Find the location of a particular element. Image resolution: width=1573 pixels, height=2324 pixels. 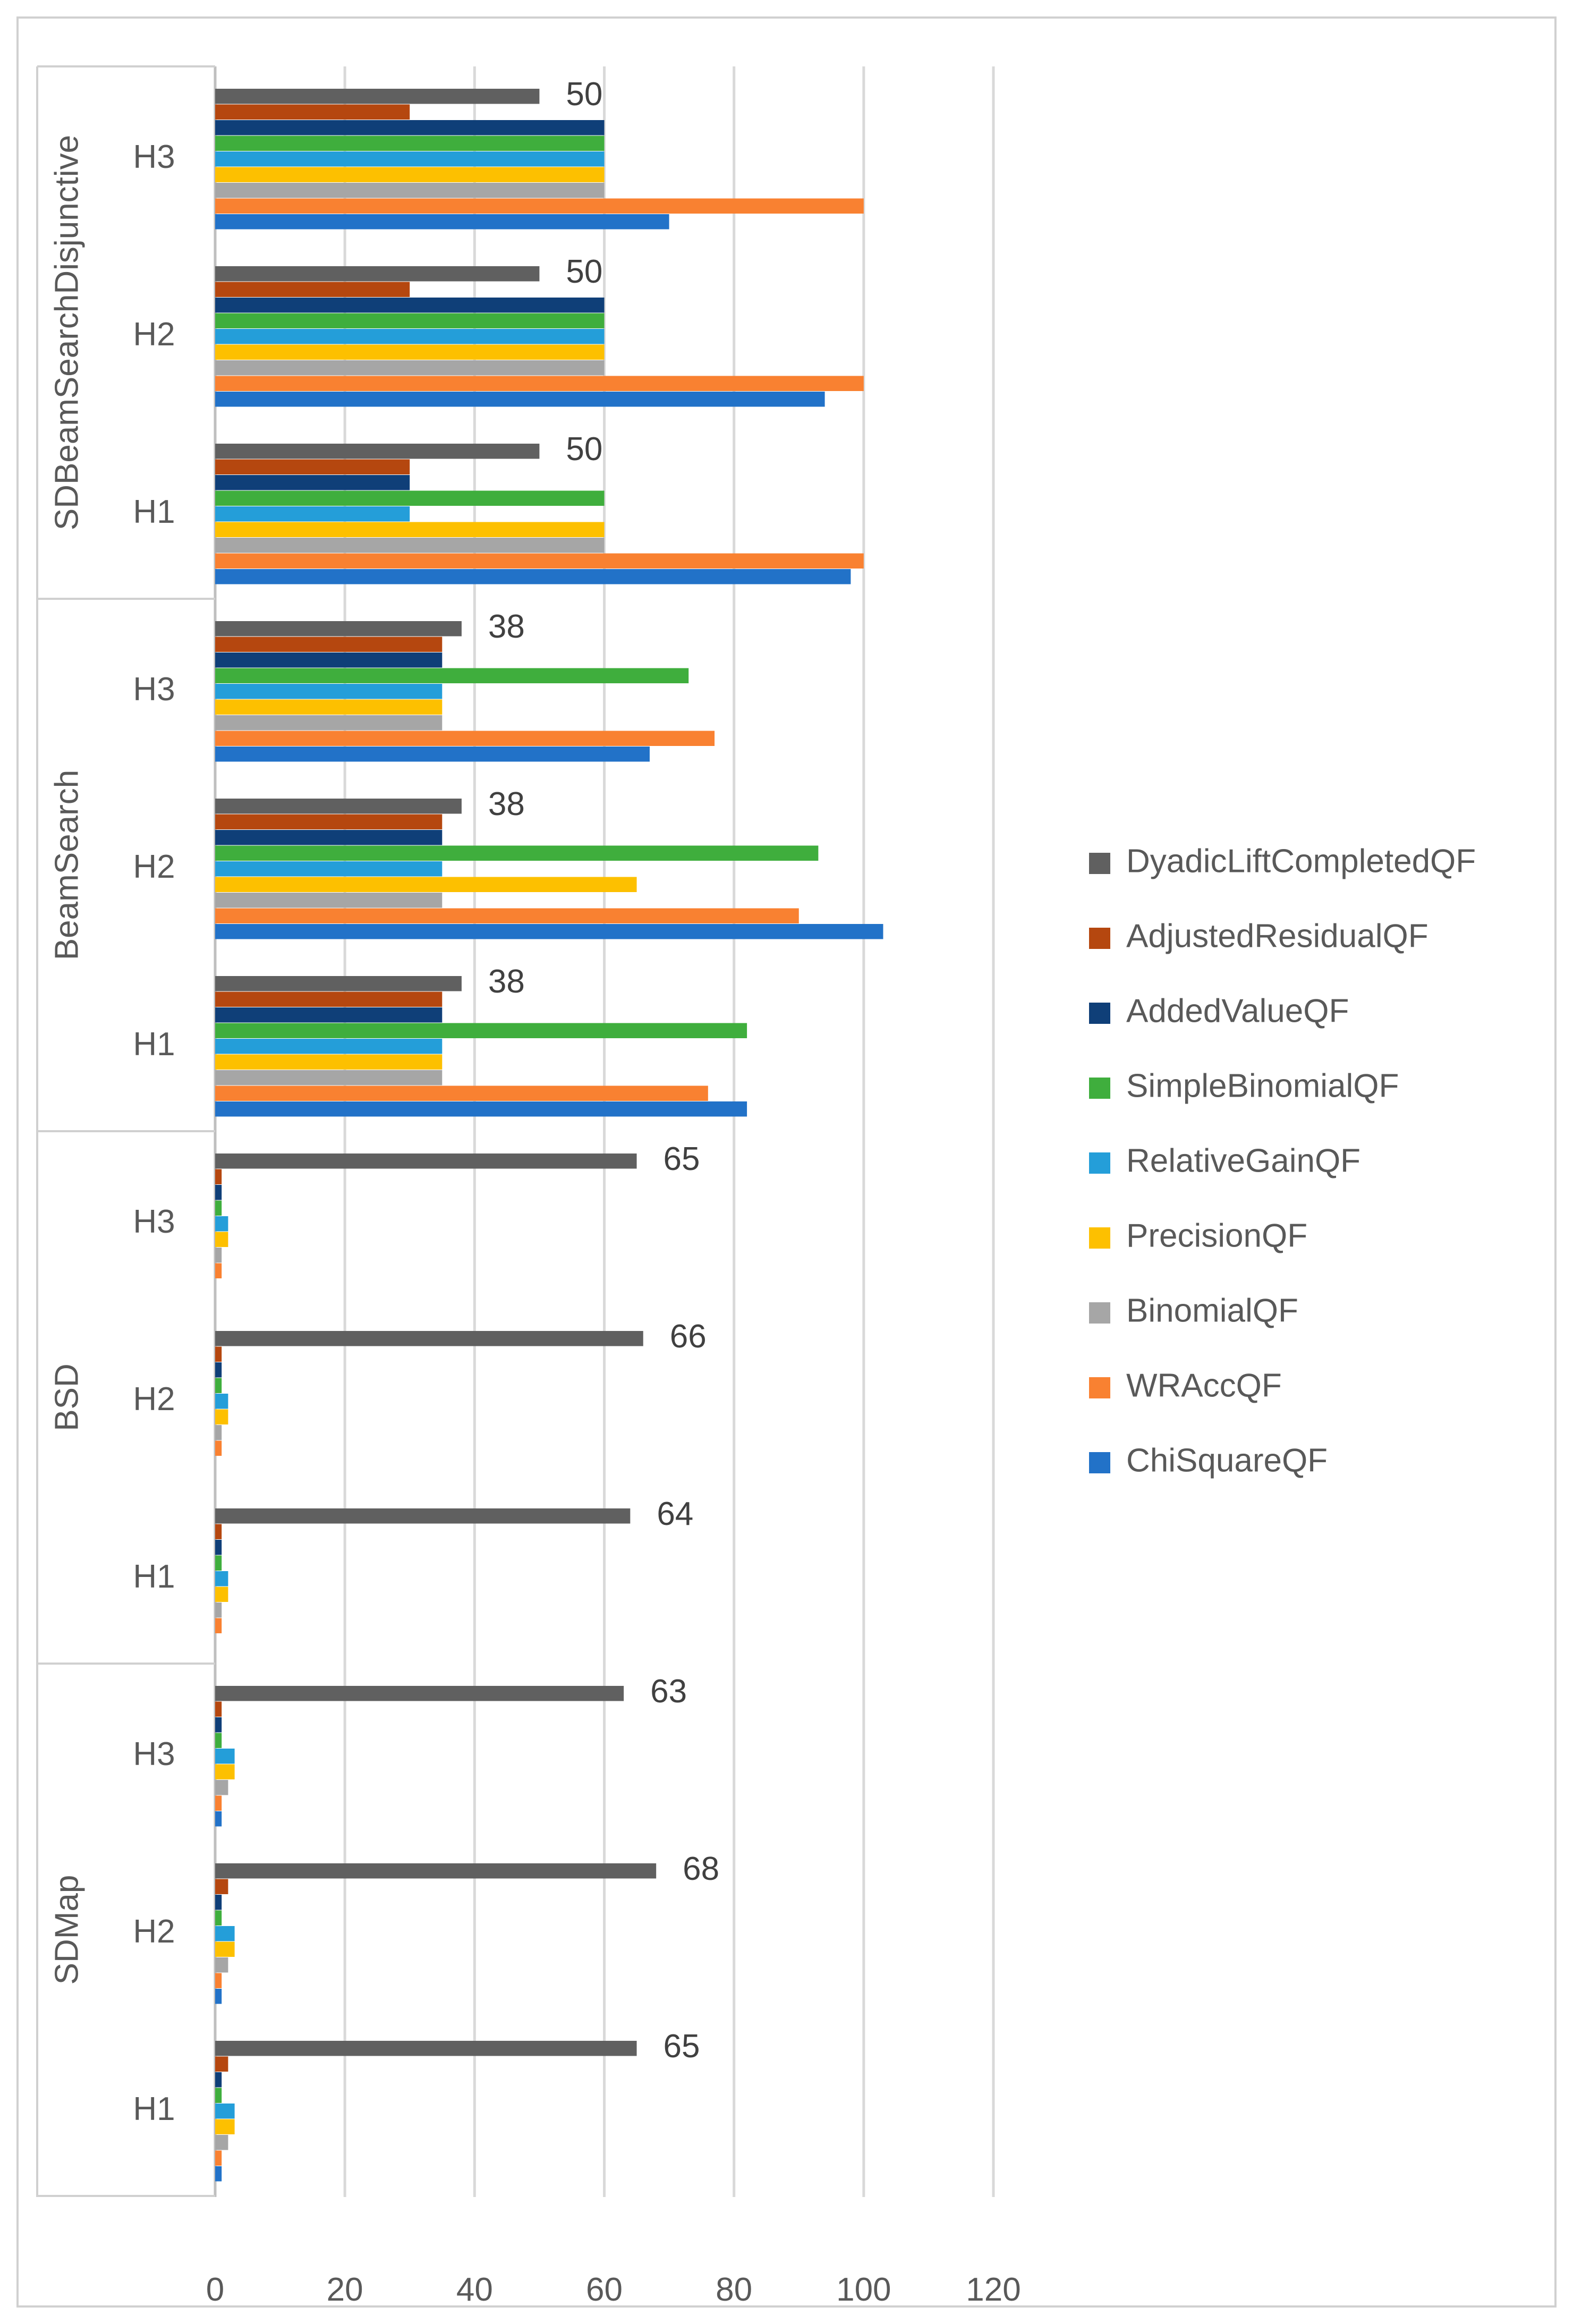

x-tick-label: 0 is located at coordinates (215, 2290).